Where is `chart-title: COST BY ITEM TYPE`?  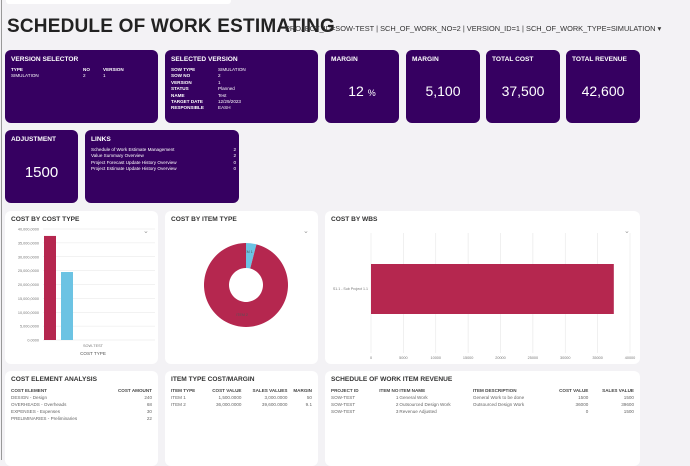 chart-title: COST BY ITEM TYPE is located at coordinates (204, 219).